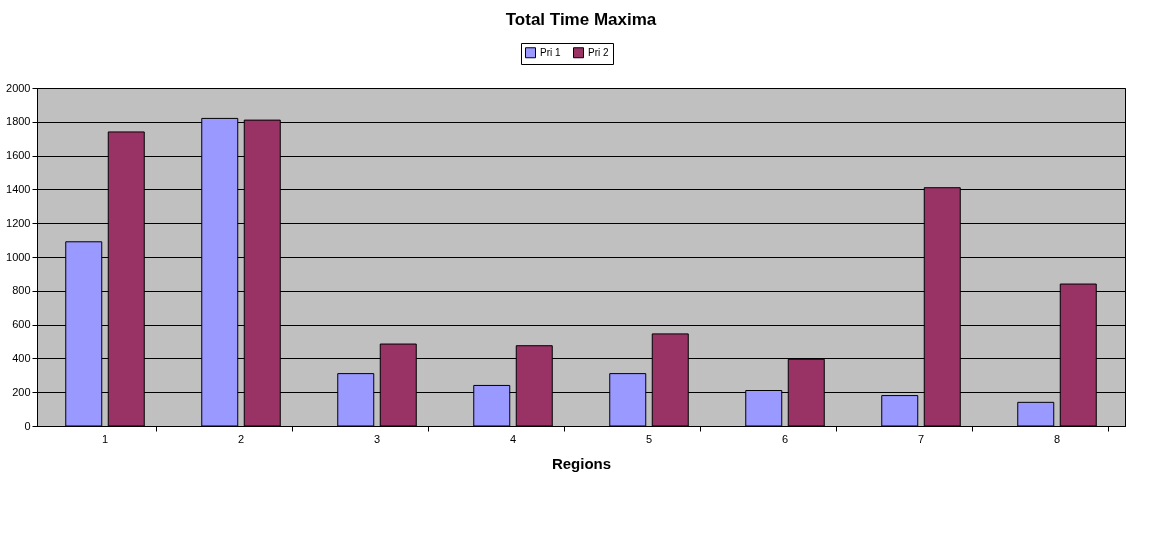 This screenshot has width=1159, height=542. Describe the element at coordinates (921, 438) in the screenshot. I see `x-tick-label: 7` at that location.